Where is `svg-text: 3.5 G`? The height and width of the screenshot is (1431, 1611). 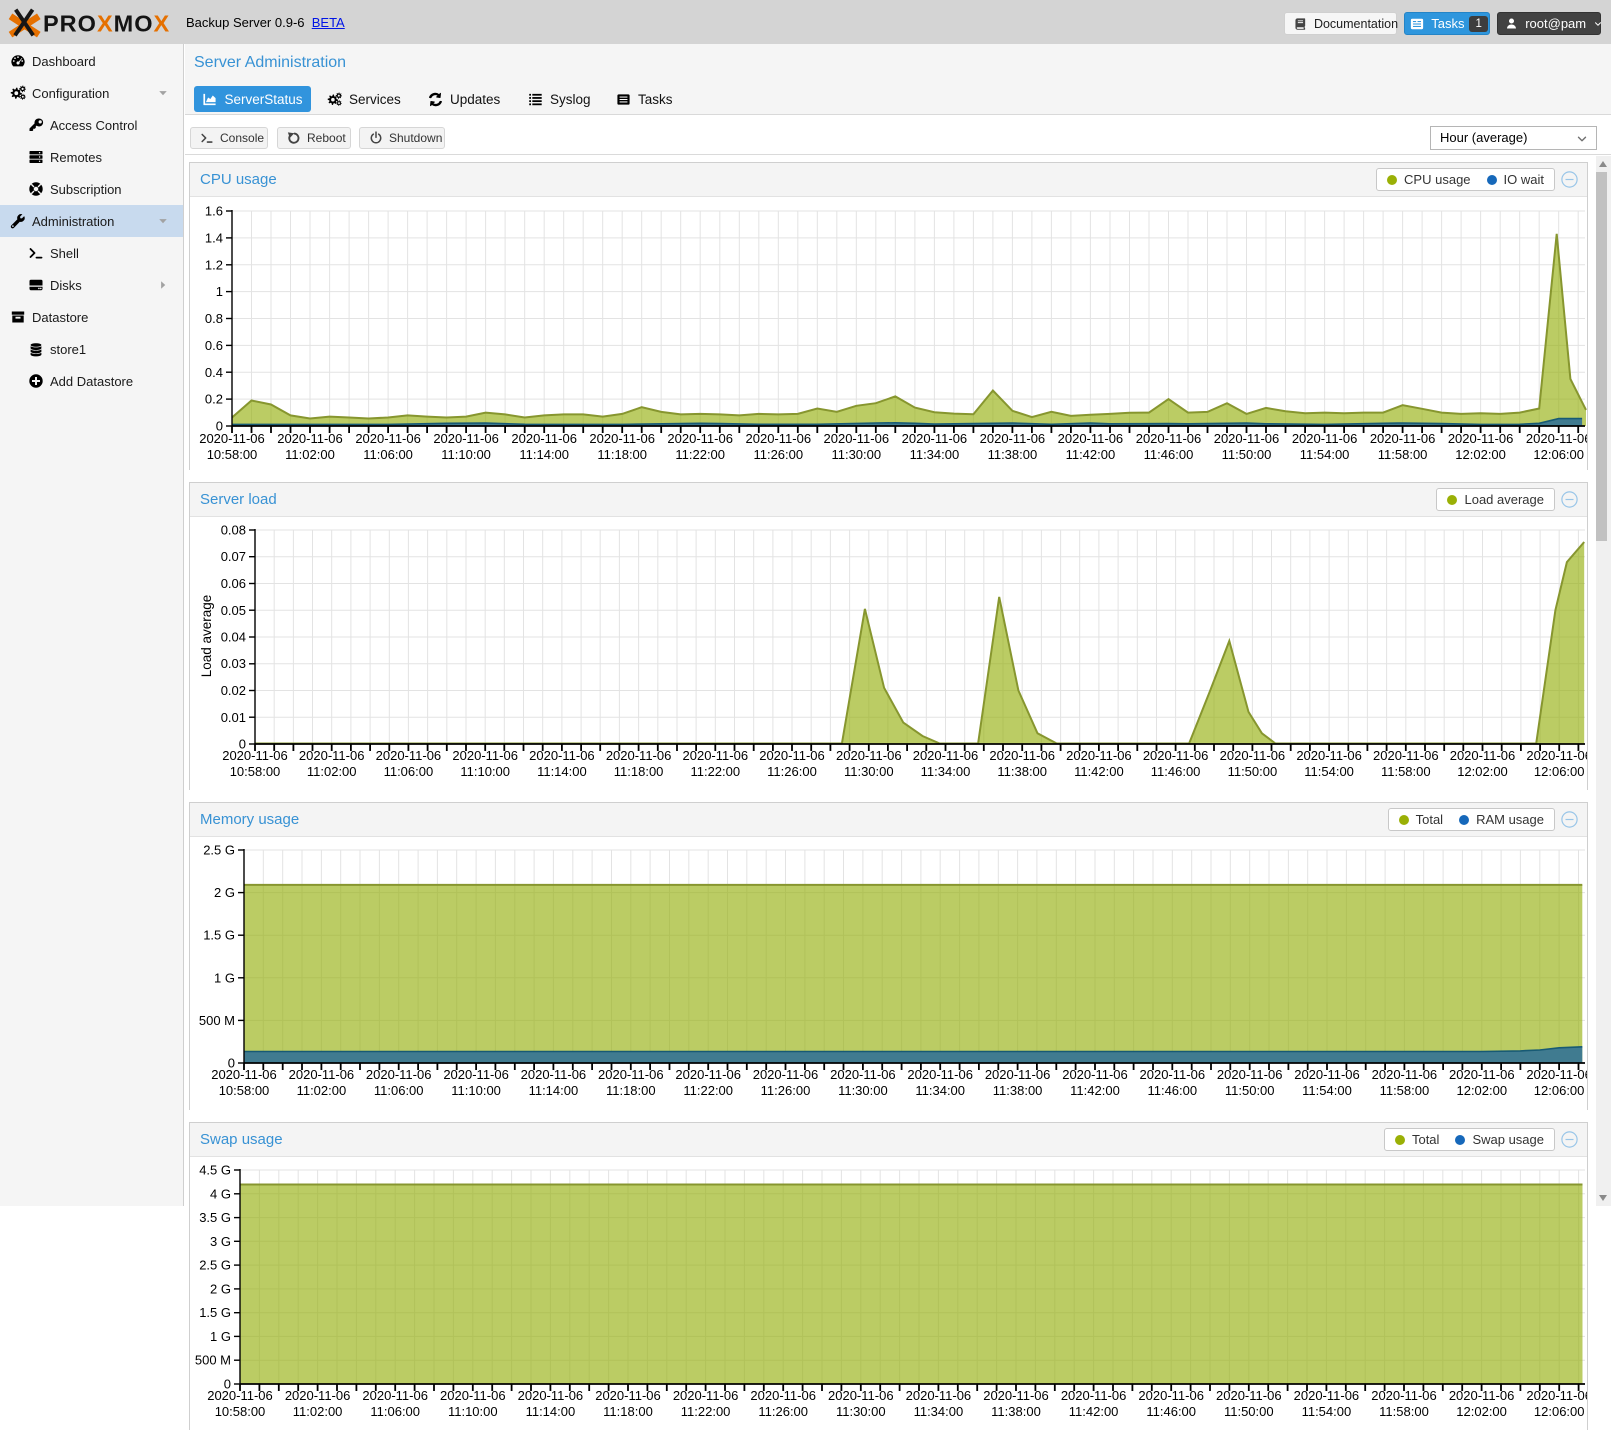 svg-text: 3.5 G is located at coordinates (215, 1217).